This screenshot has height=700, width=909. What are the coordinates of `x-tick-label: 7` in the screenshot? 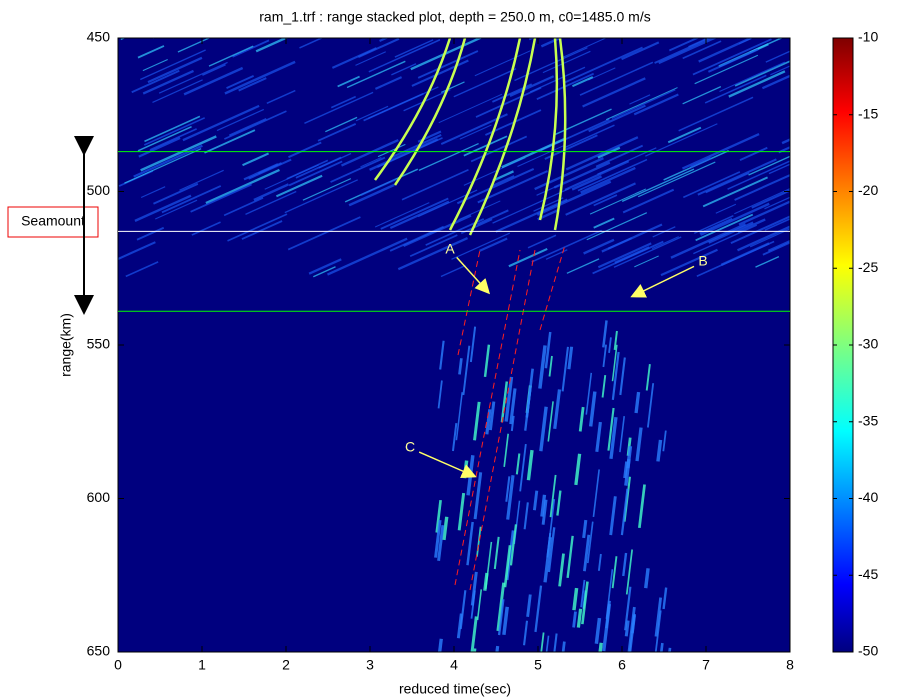 It's located at (706, 665).